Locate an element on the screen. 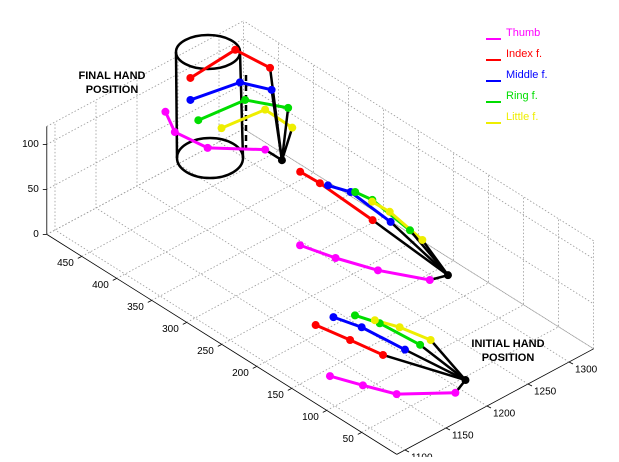 This screenshot has height=462, width=619. legend-label: Thumb is located at coordinates (523, 33).